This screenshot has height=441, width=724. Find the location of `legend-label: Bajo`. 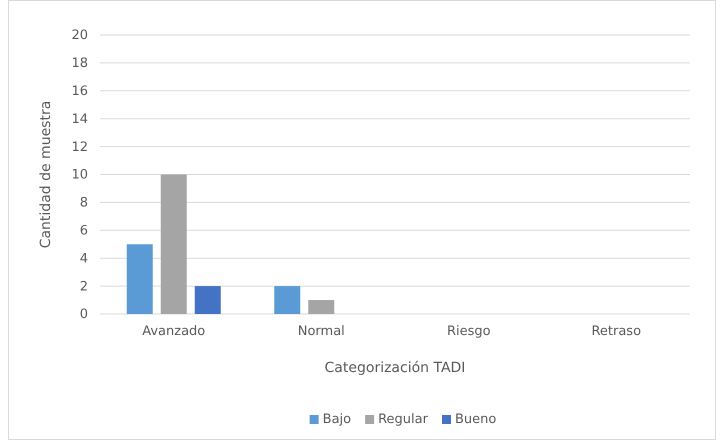

legend-label: Bajo is located at coordinates (337, 419).